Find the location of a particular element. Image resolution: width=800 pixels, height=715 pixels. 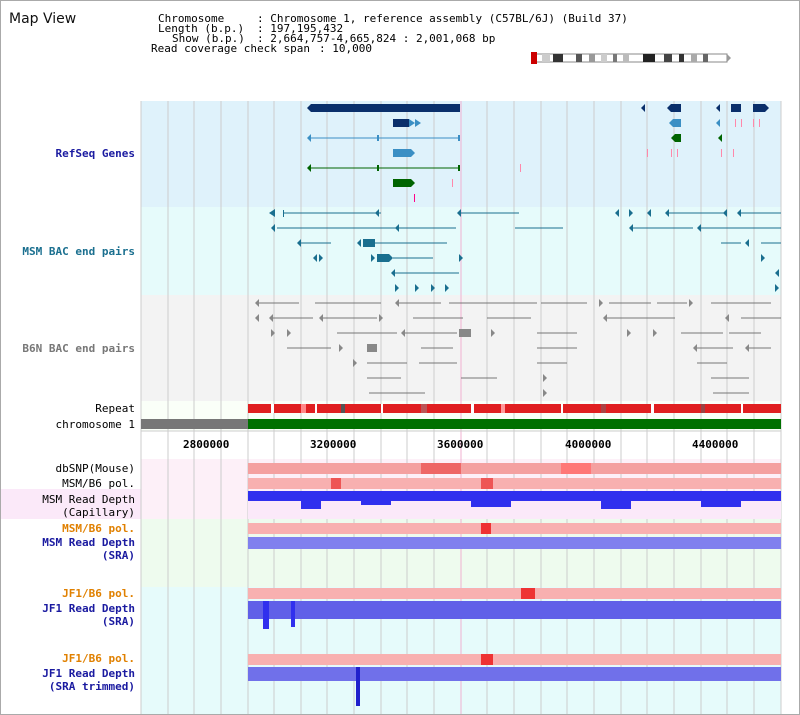

track-label-chromosome: chromosome 1 is located at coordinates (95, 424).